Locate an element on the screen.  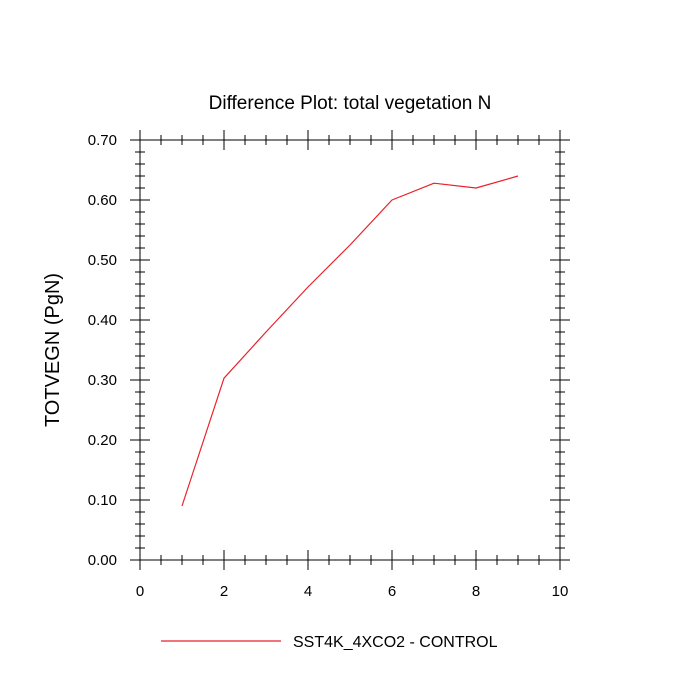
x-tick-label: 10 is located at coordinates (560, 591).